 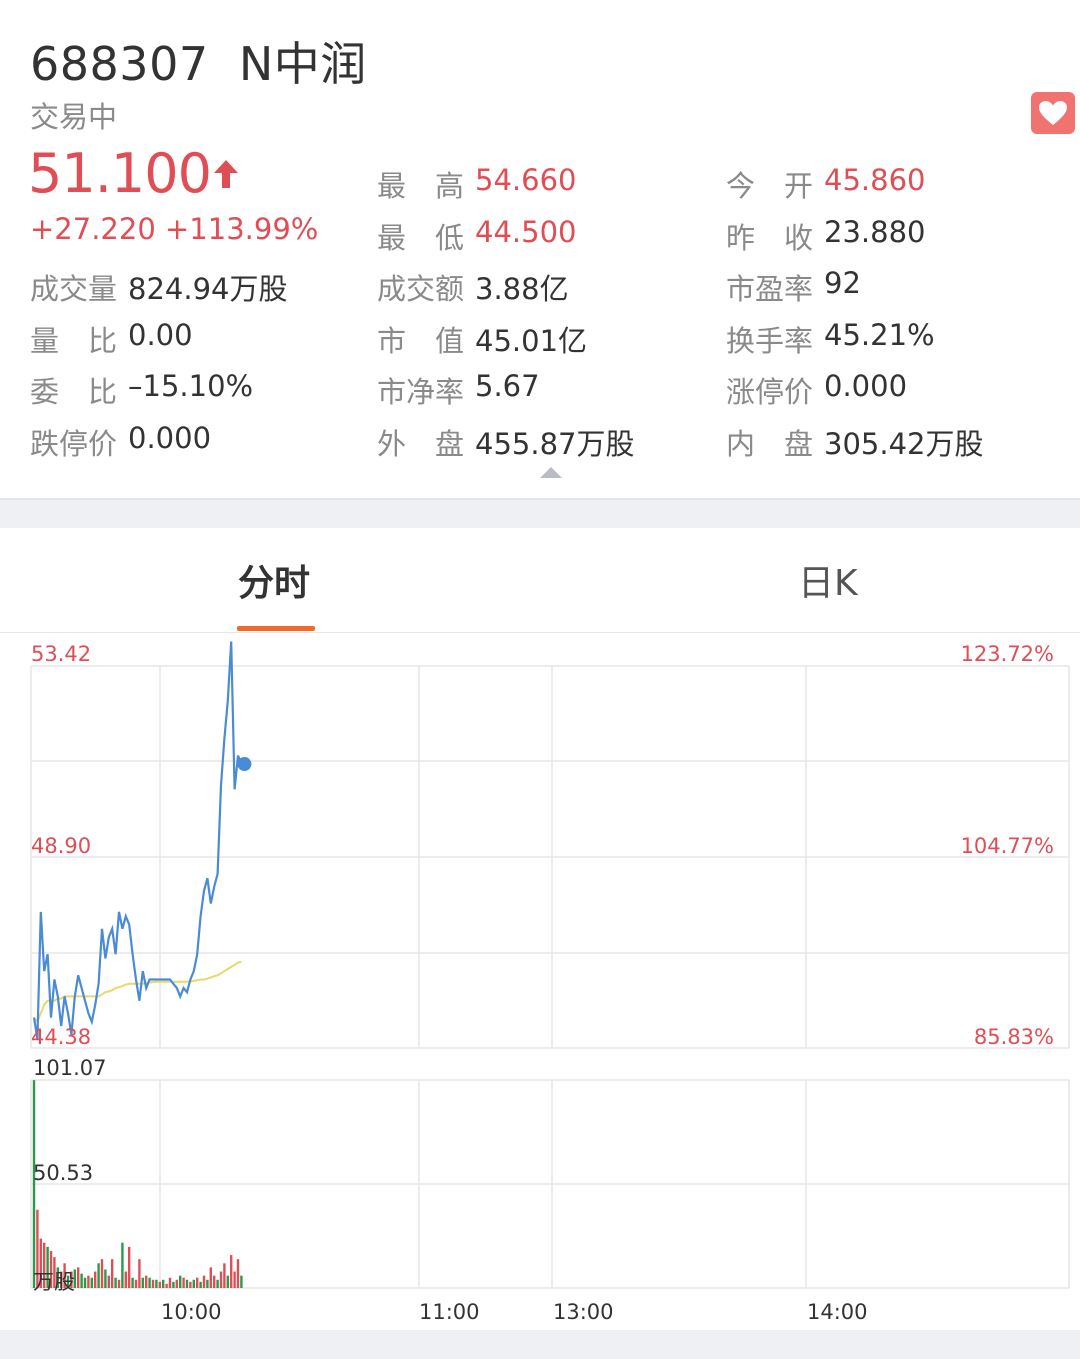 I want to click on collapse-arrow-icon, so click(x=551, y=472).